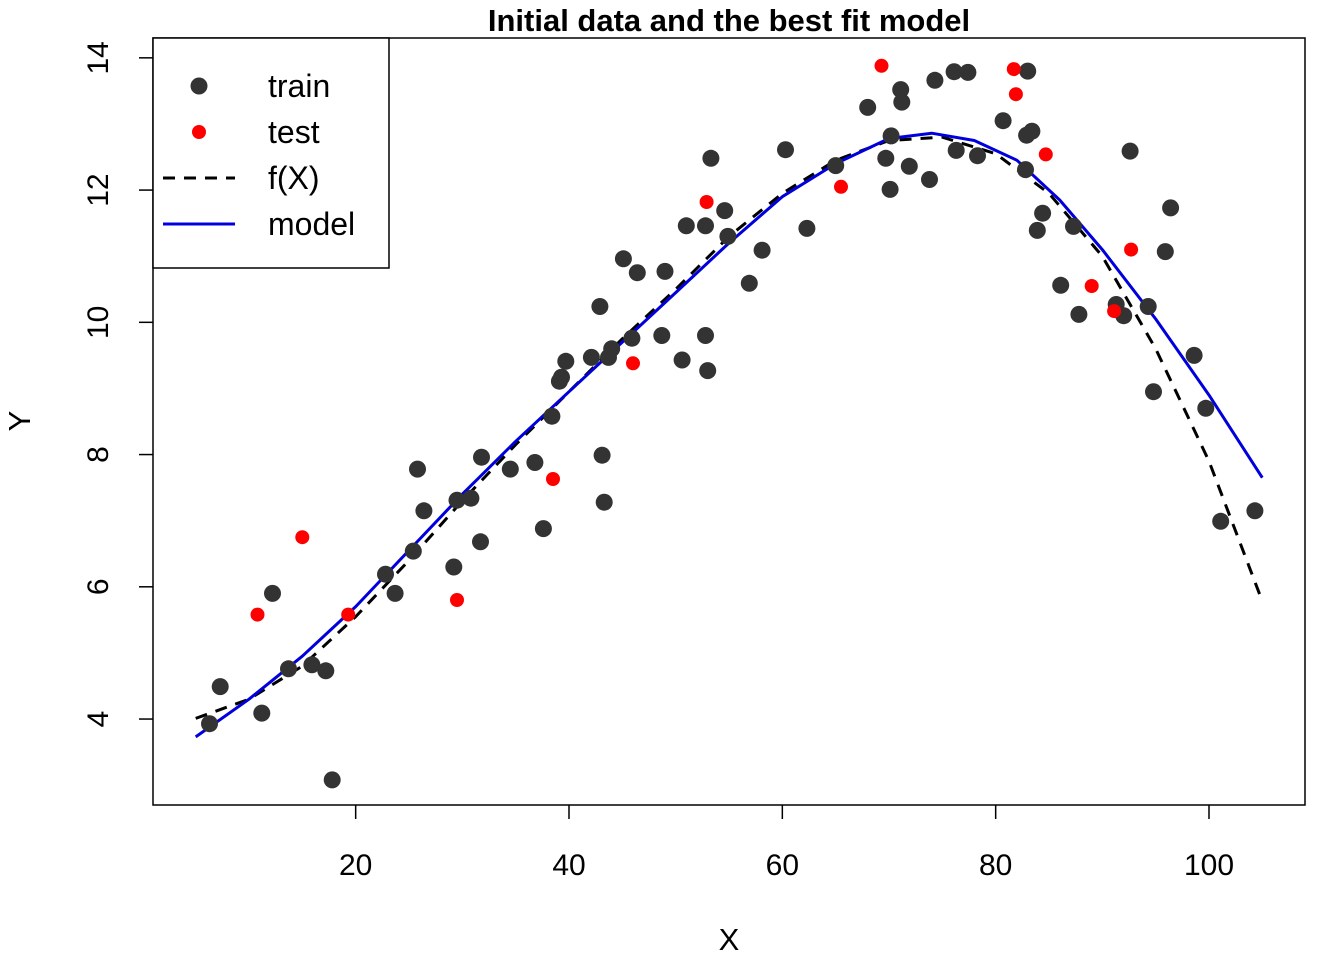 This screenshot has width=1344, height=960. I want to click on y-tick-label: 8, so click(98, 454).